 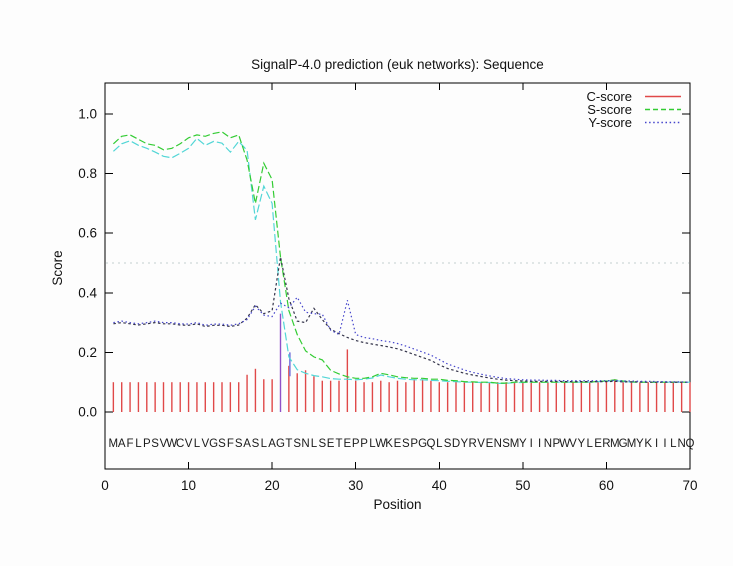 I want to click on s-score-line-sample, so click(x=663, y=109).